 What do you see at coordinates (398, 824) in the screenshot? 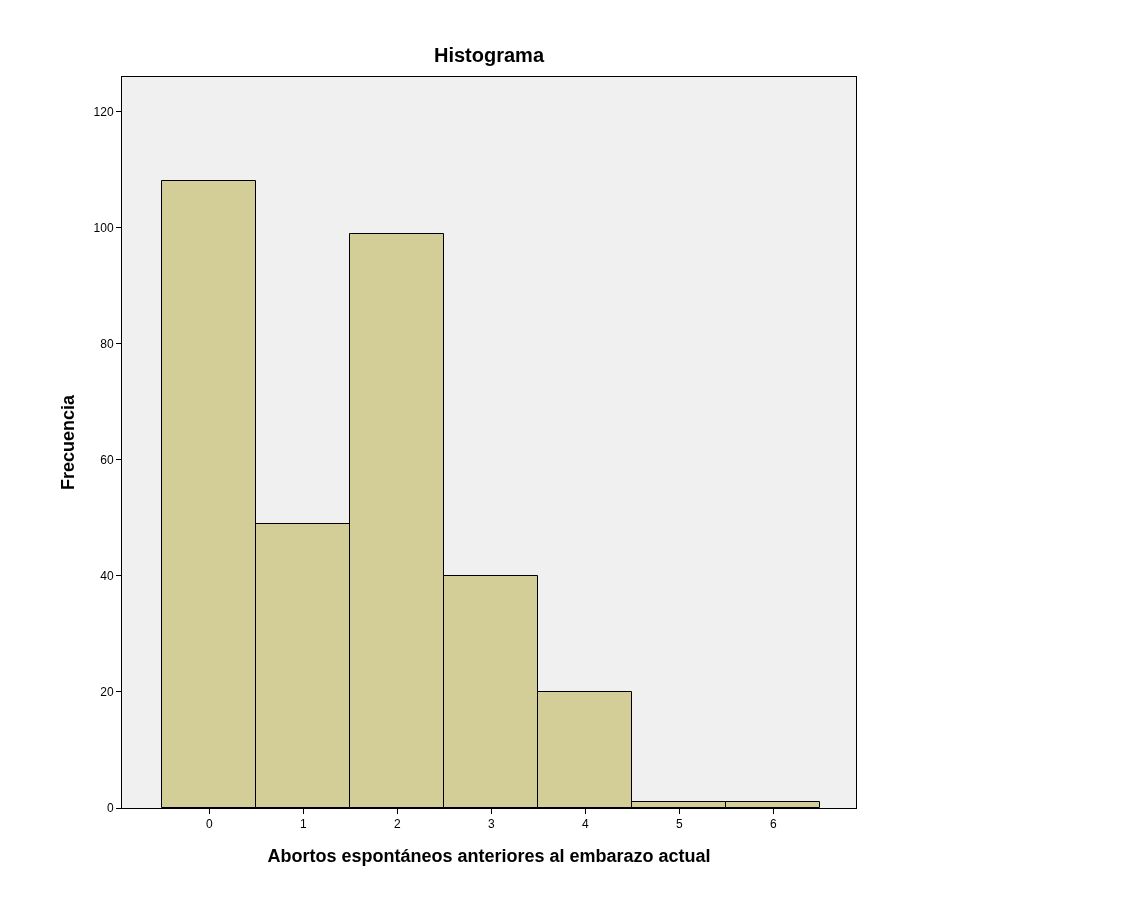
I see `x-tick-label: 2` at bounding box center [398, 824].